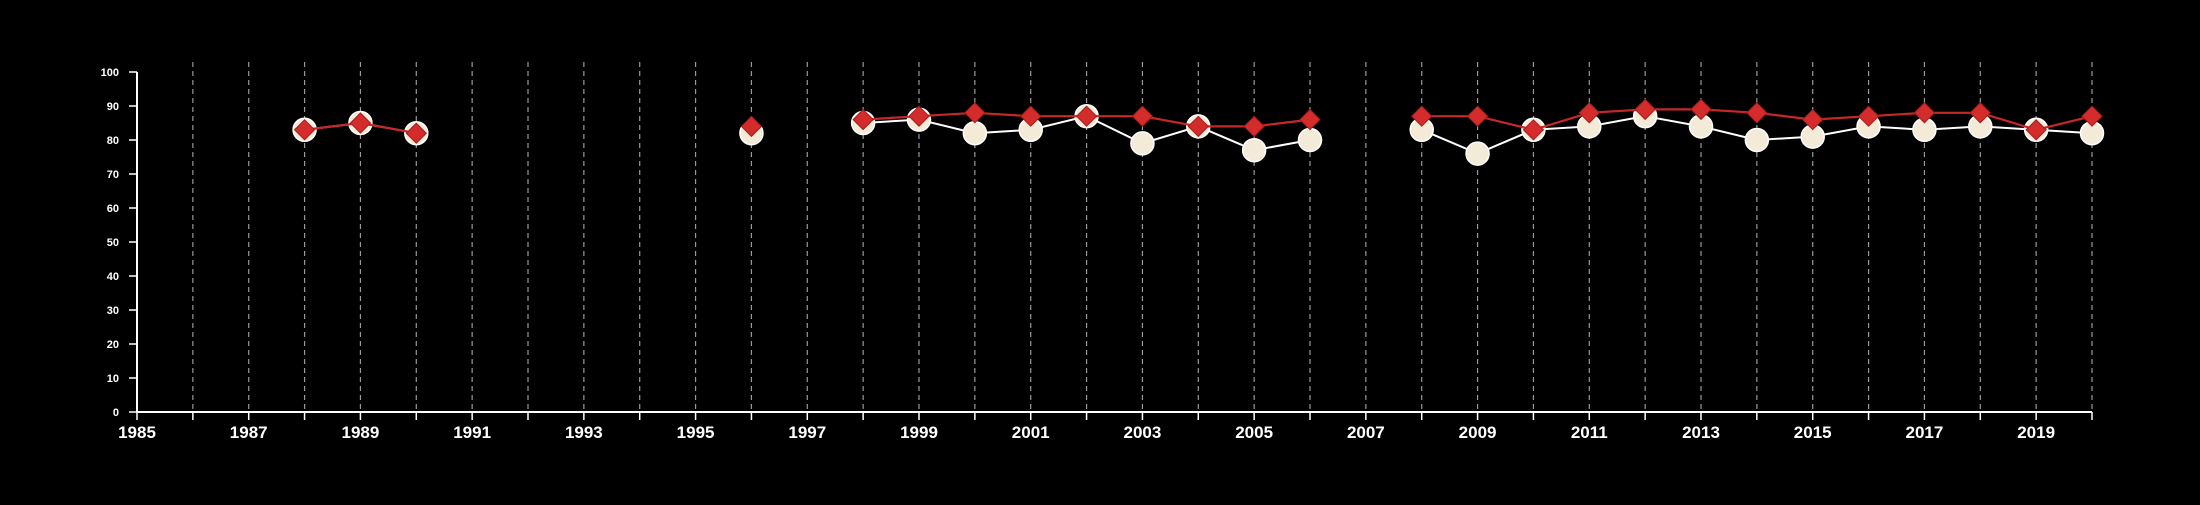 The height and width of the screenshot is (505, 2200). What do you see at coordinates (584, 432) in the screenshot?
I see `x-tick-label: 1993` at bounding box center [584, 432].